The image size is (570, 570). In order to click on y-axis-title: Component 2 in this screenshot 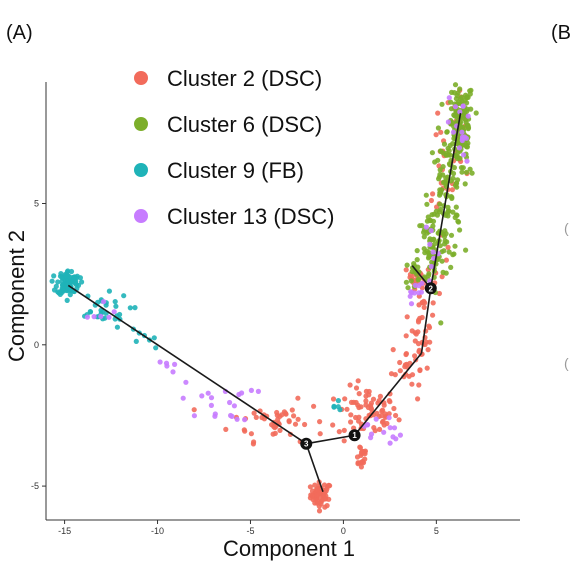, I will do `click(16, 296)`.